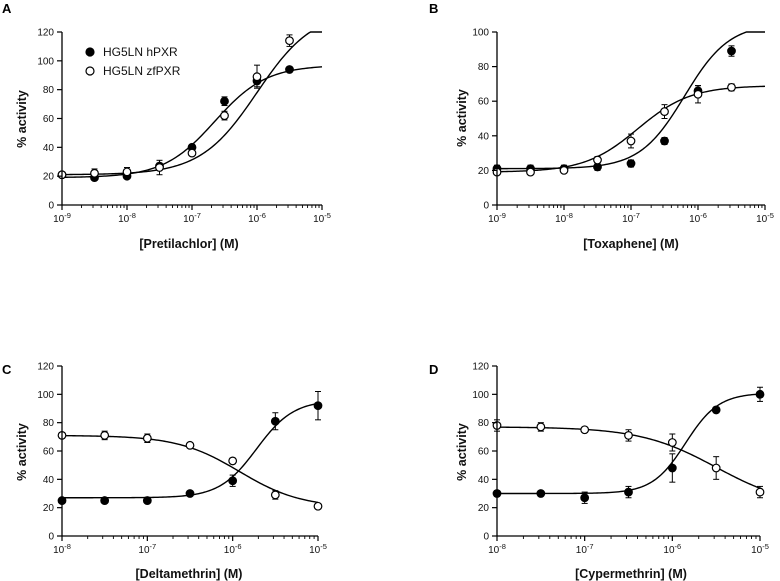  What do you see at coordinates (564, 218) in the screenshot?
I see `panel-b-x-tick-label: 10⁻⁸` at bounding box center [564, 218].